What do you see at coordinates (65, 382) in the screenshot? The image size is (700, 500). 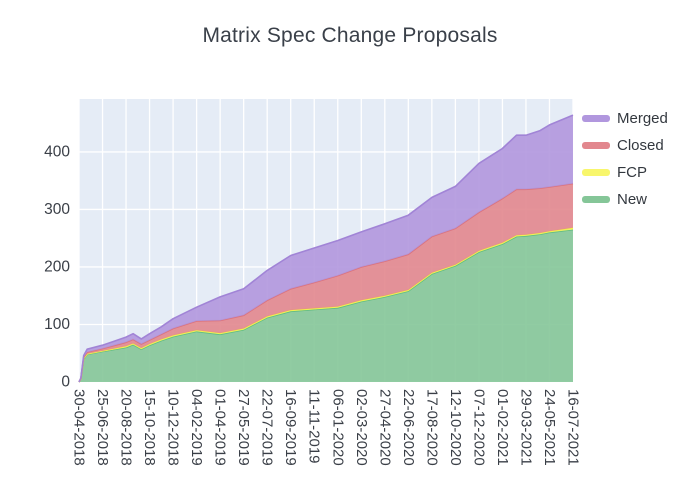 I see `y-tick-label: 0` at bounding box center [65, 382].